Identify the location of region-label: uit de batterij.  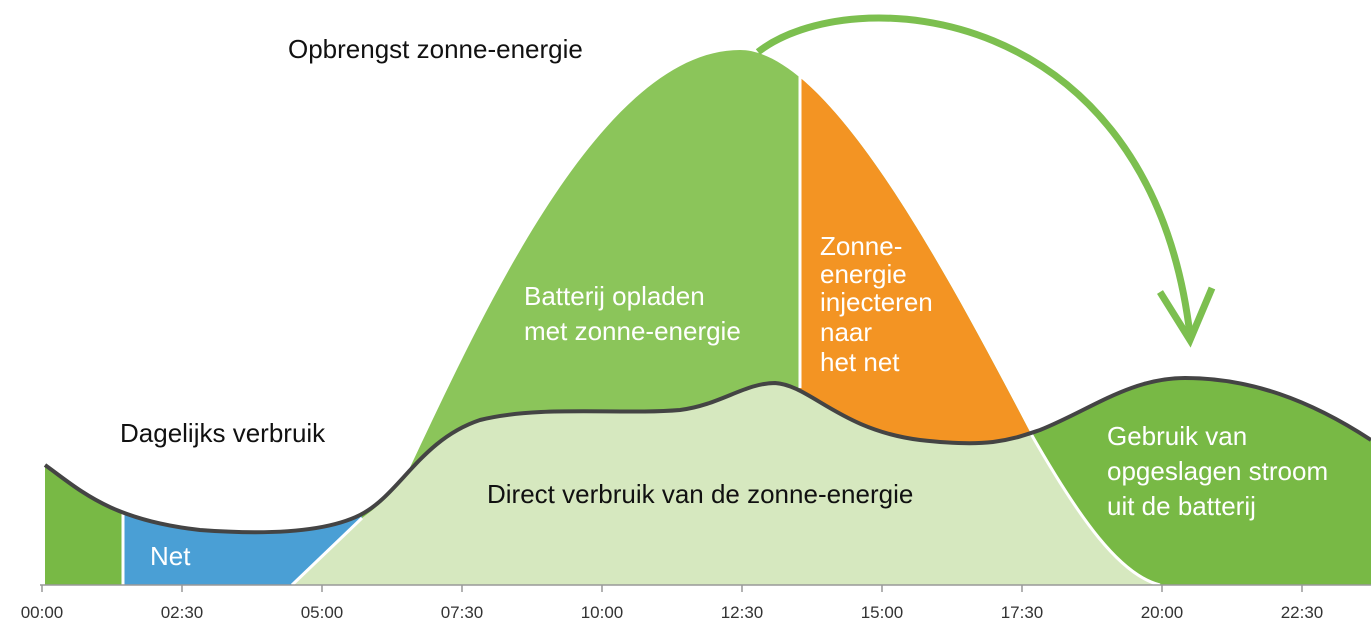
(1181, 506).